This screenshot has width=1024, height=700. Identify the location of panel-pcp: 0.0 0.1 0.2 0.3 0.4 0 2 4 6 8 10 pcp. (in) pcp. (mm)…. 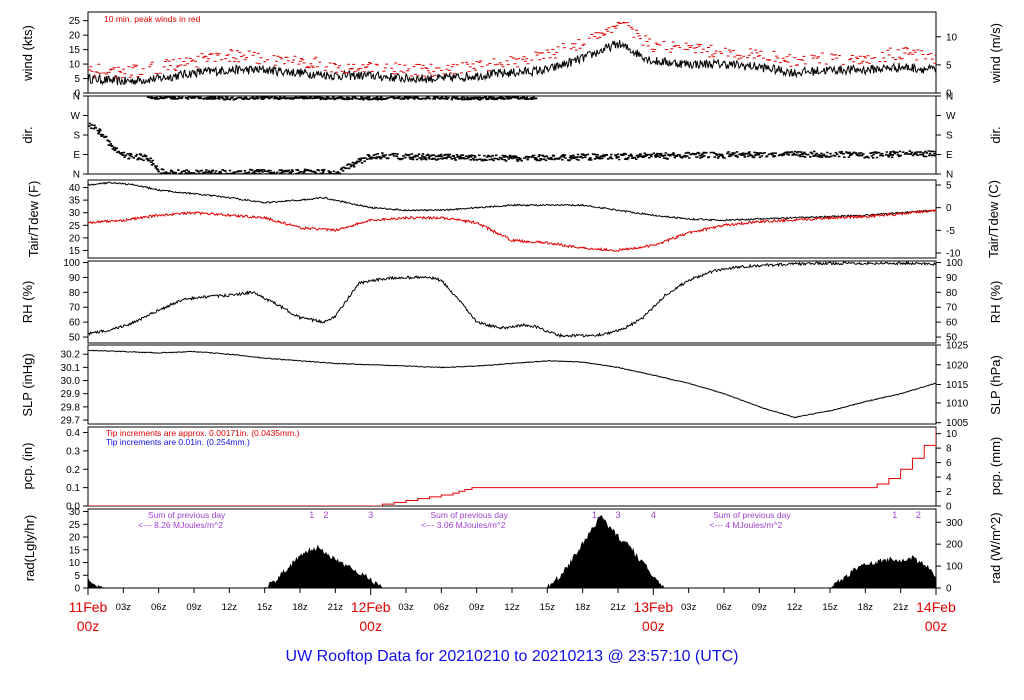
(511, 469).